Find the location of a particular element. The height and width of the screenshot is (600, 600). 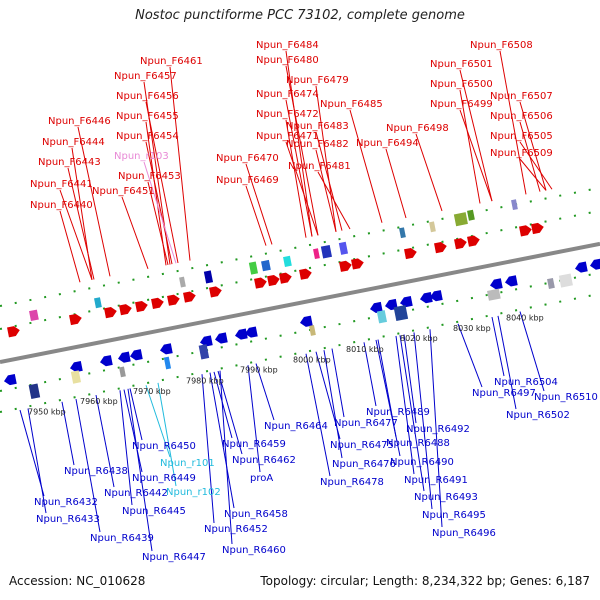

kbp-label-0: 7950 kbp is located at coordinates (47, 411).